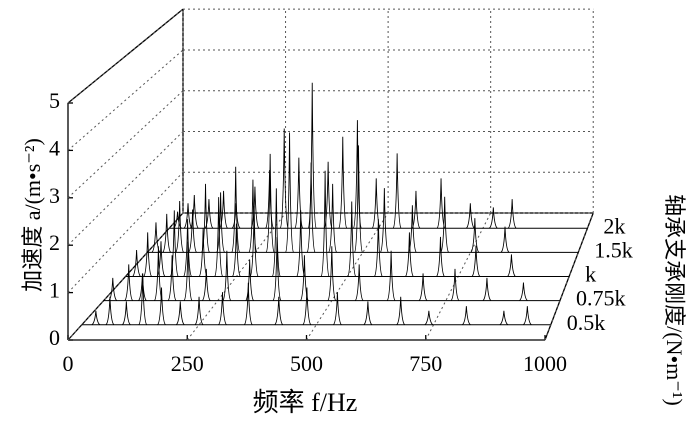 The height and width of the screenshot is (430, 700). I want to click on y-axis-label: 加速度 a/(m•s⁻²), so click(32, 215).